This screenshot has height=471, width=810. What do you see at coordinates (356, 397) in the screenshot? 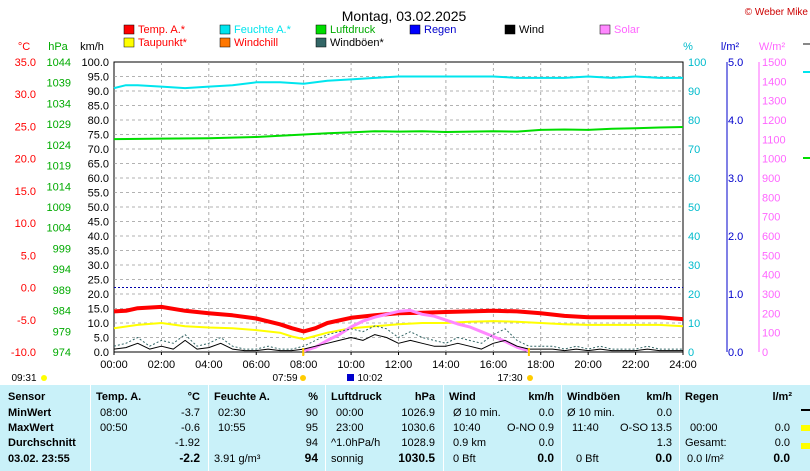
I see `pressure-header: Luftdruck` at bounding box center [356, 397].